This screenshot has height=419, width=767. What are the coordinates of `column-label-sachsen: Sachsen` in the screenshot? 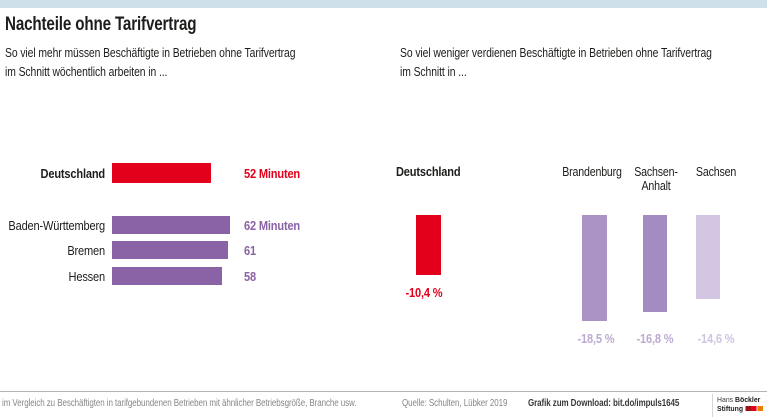 It's located at (716, 172).